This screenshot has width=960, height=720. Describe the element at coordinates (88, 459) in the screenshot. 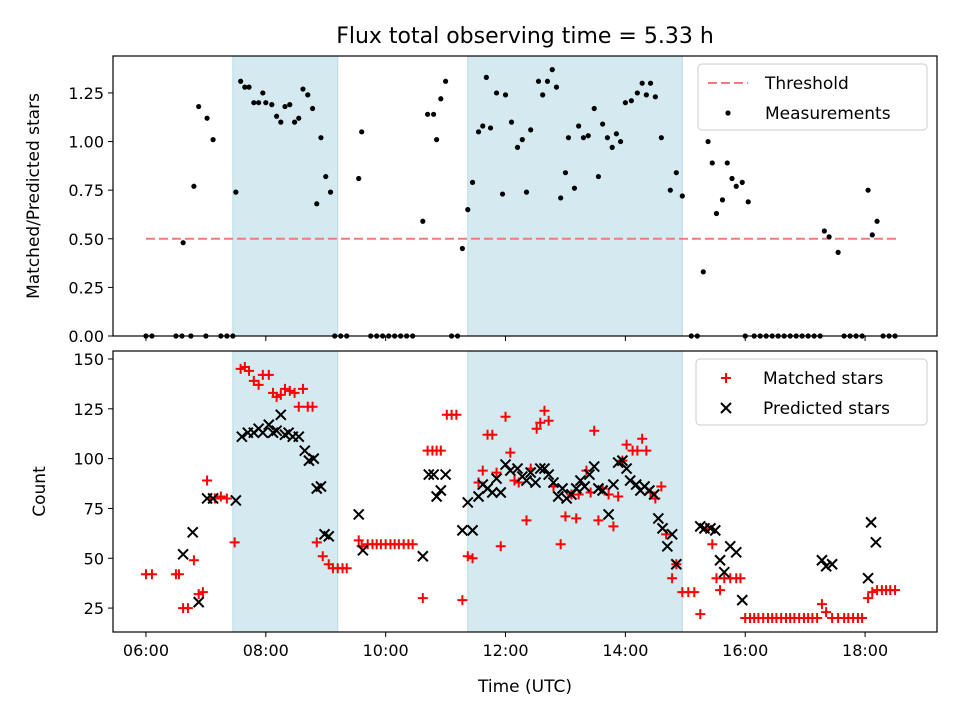

I see `count-ytick-label: 100` at that location.